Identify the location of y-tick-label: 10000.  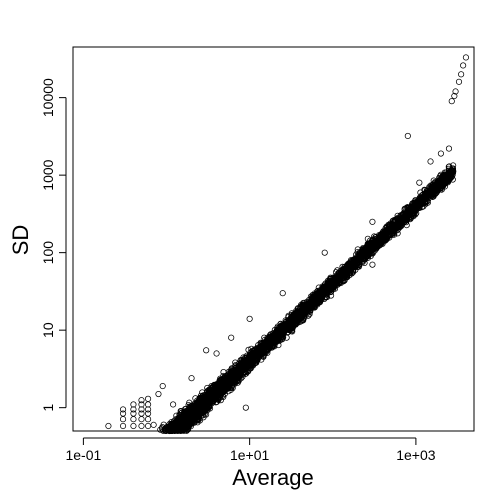
(48, 97).